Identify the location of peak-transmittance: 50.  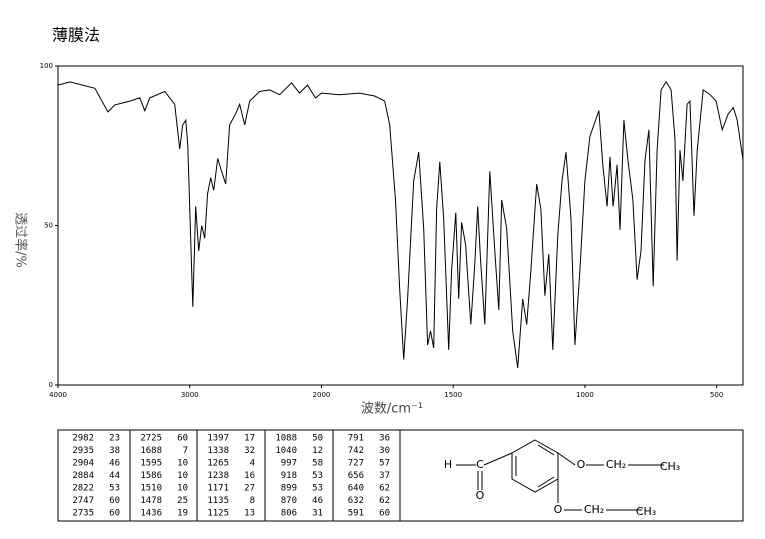
(317, 439).